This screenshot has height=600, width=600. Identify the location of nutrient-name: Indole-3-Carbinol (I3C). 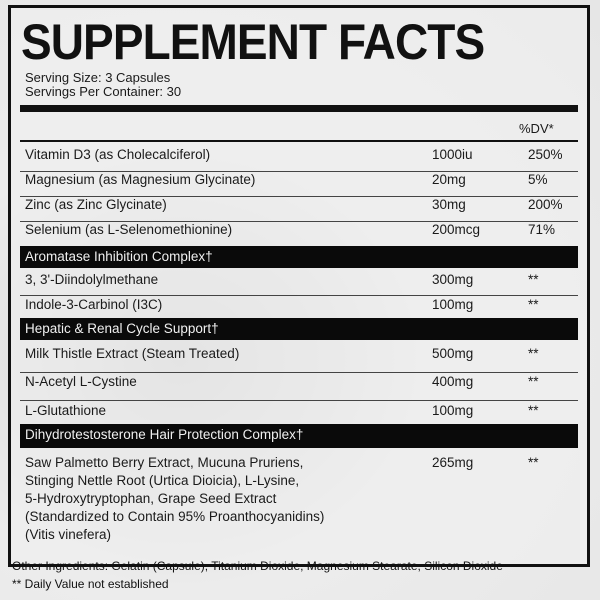
(94, 304).